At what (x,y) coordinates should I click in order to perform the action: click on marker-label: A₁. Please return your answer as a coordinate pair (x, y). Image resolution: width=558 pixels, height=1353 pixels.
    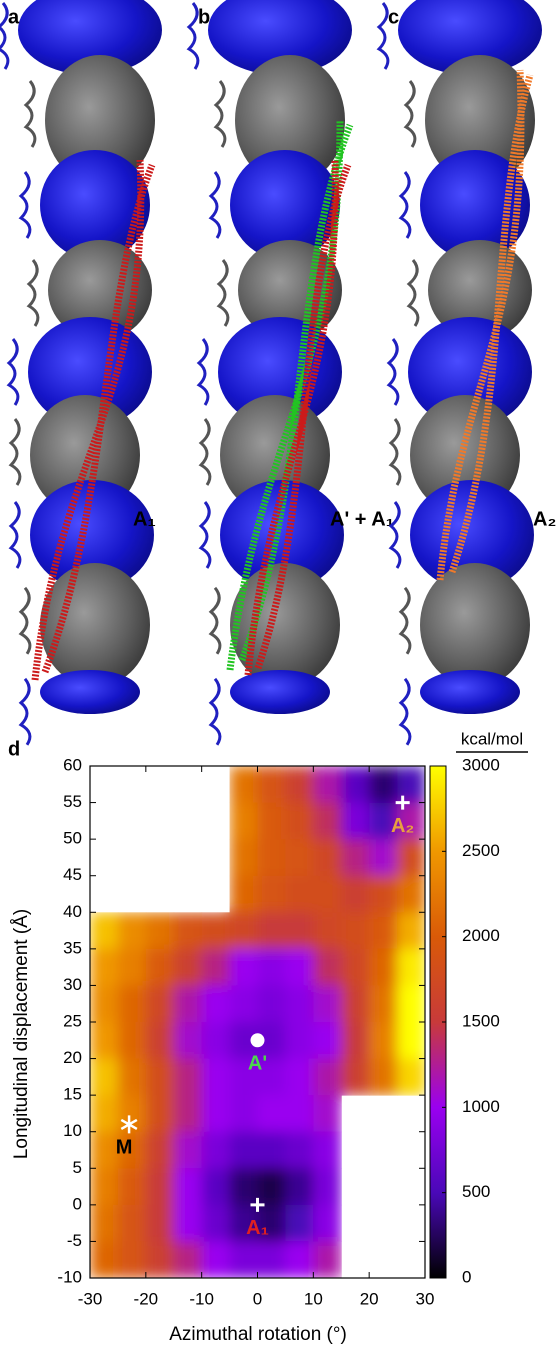
    Looking at the image, I should click on (257, 1228).